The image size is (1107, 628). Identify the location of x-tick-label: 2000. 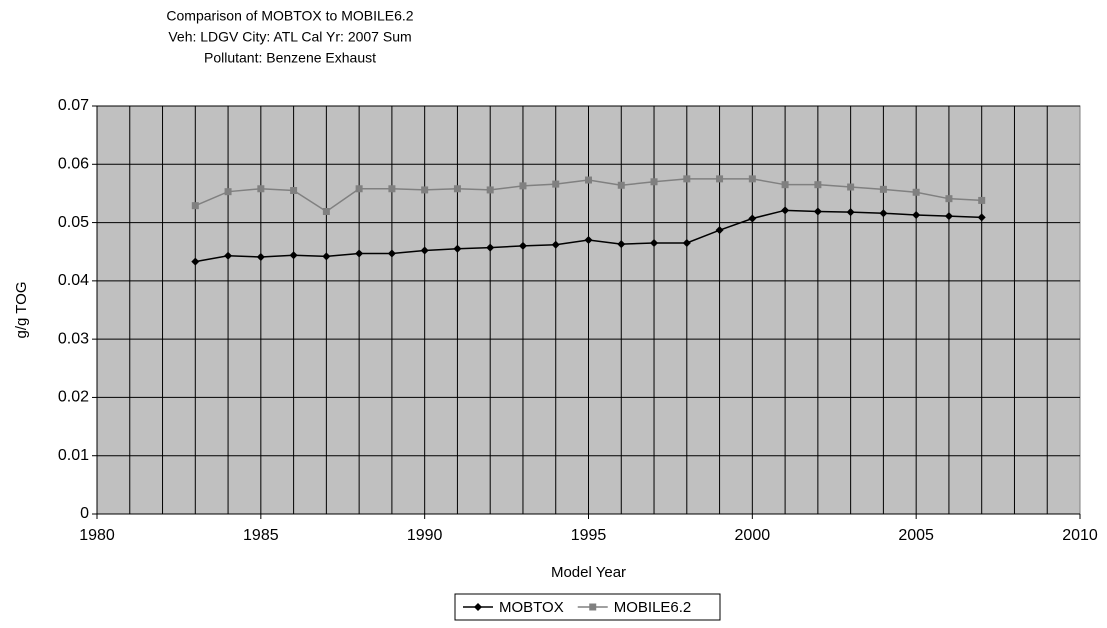
(753, 535).